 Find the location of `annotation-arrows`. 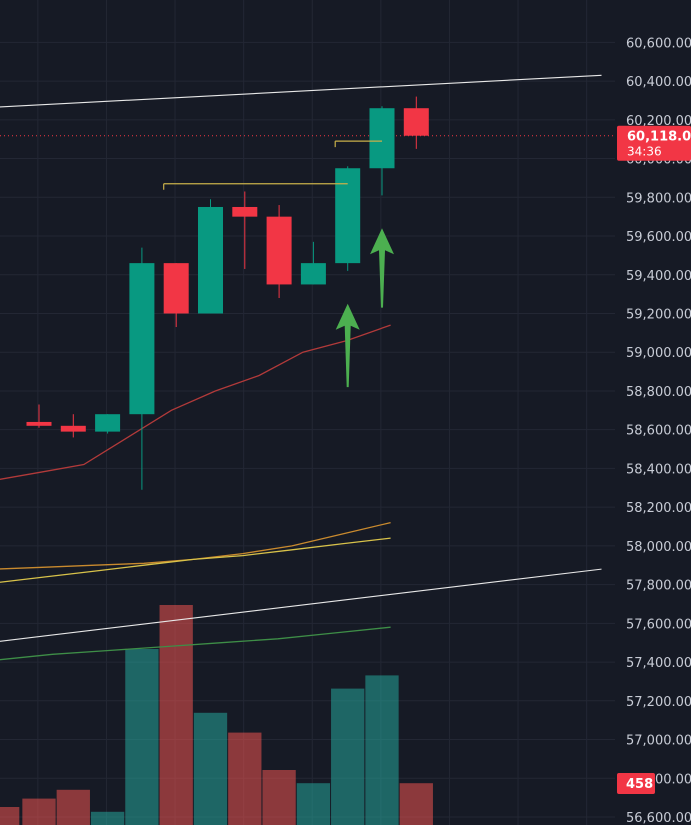

annotation-arrows is located at coordinates (364, 308).